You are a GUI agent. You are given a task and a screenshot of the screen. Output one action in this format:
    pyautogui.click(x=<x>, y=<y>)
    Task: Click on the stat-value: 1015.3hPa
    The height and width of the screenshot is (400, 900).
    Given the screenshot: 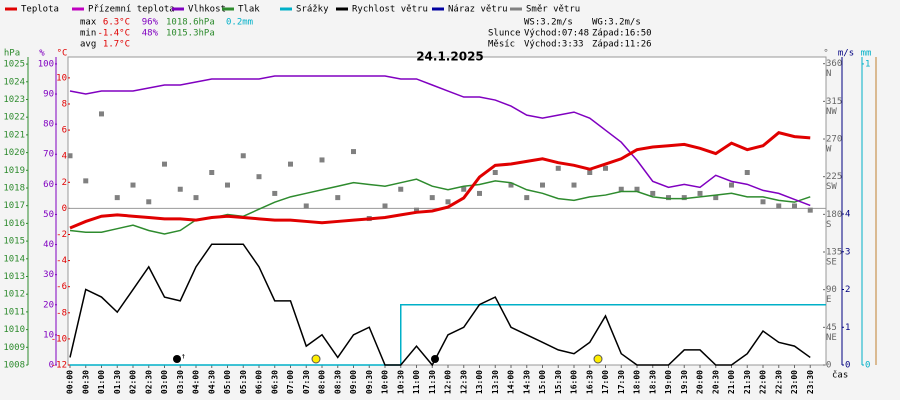 What is the action you would take?
    pyautogui.click(x=190, y=34)
    